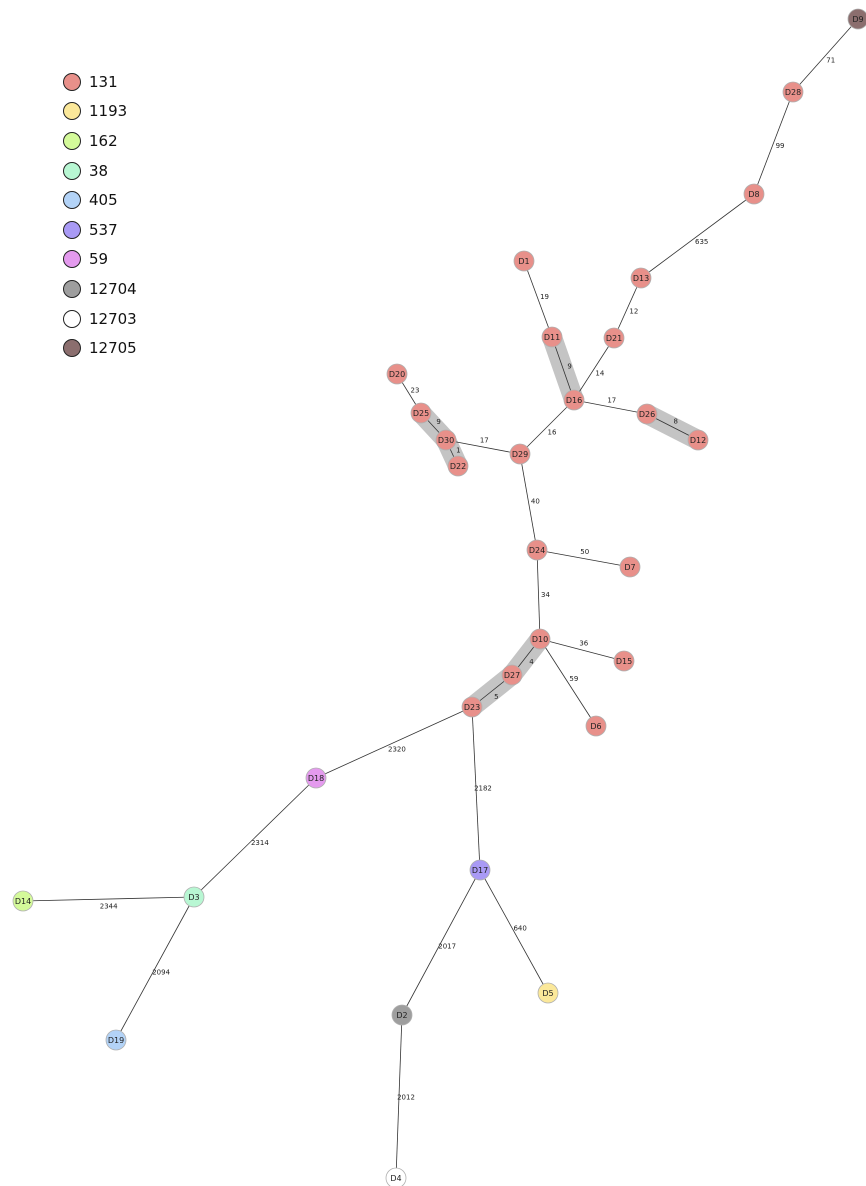 The height and width of the screenshot is (1186, 866). I want to click on node-label: D24, so click(537, 550).